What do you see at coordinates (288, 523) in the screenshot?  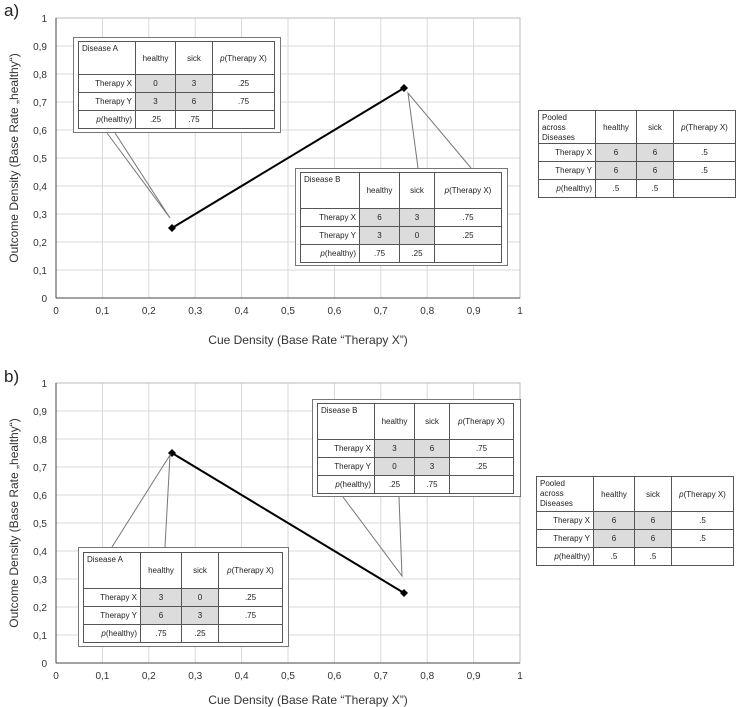 I see `series-line` at bounding box center [288, 523].